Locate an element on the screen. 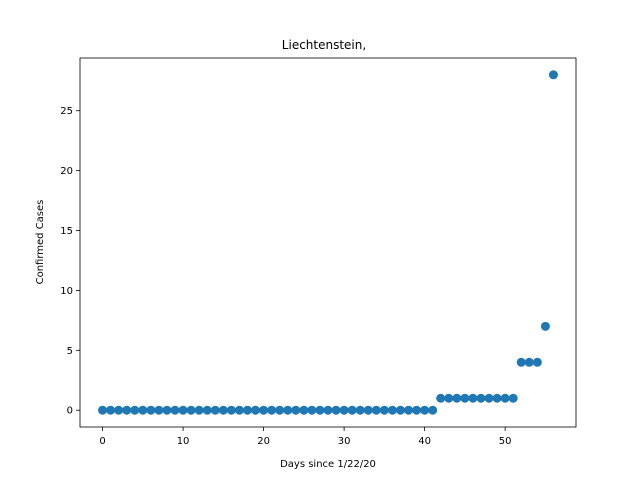  y-axis-label: Confirmed Cases is located at coordinates (40, 242).